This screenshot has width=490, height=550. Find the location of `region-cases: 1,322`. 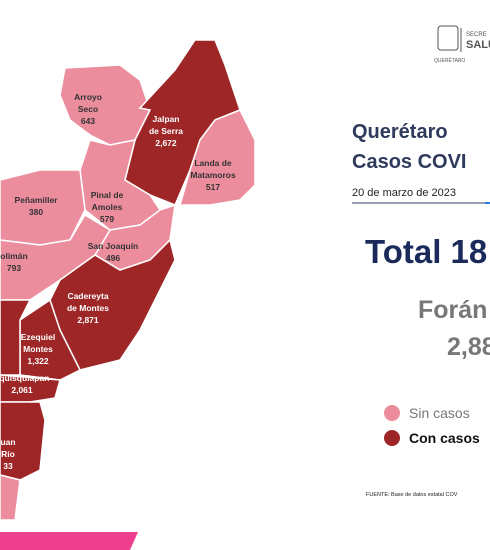

region-cases: 1,322 is located at coordinates (38, 361).